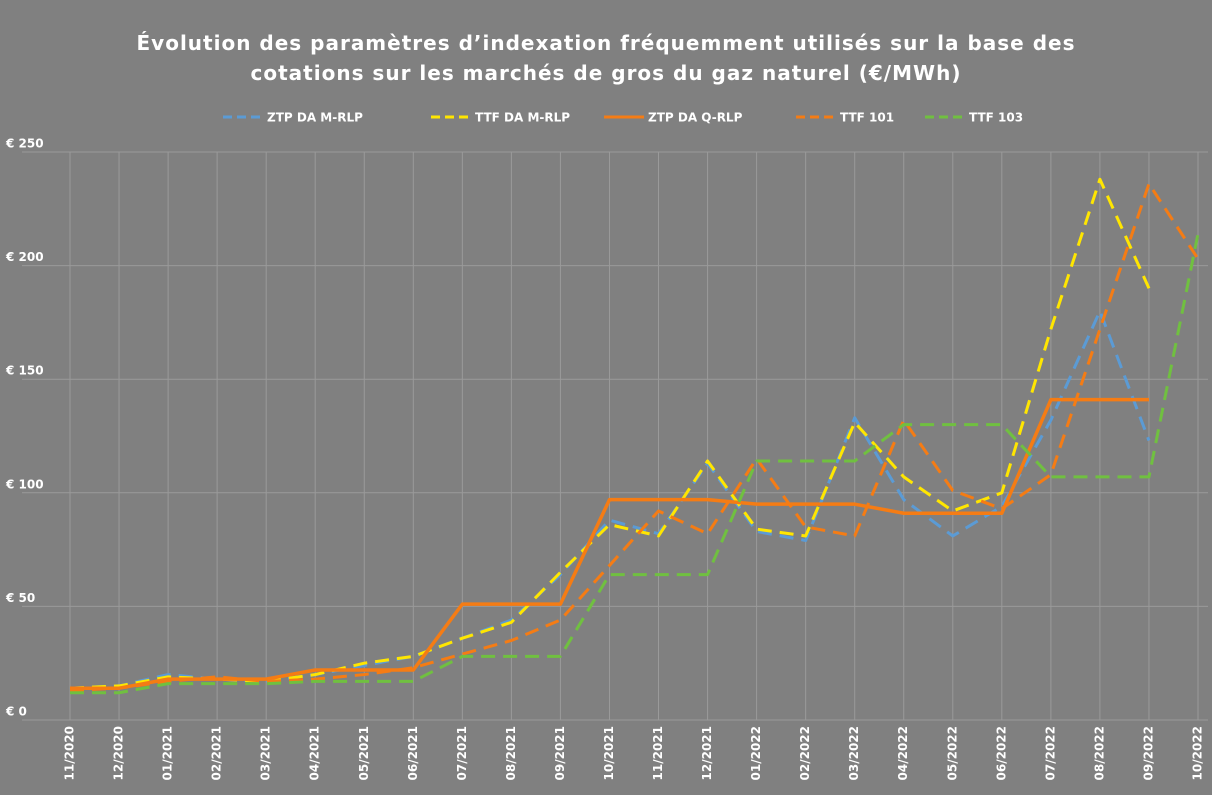  What do you see at coordinates (658, 753) in the screenshot?
I see `x-tick-label: 11/2021` at bounding box center [658, 753].